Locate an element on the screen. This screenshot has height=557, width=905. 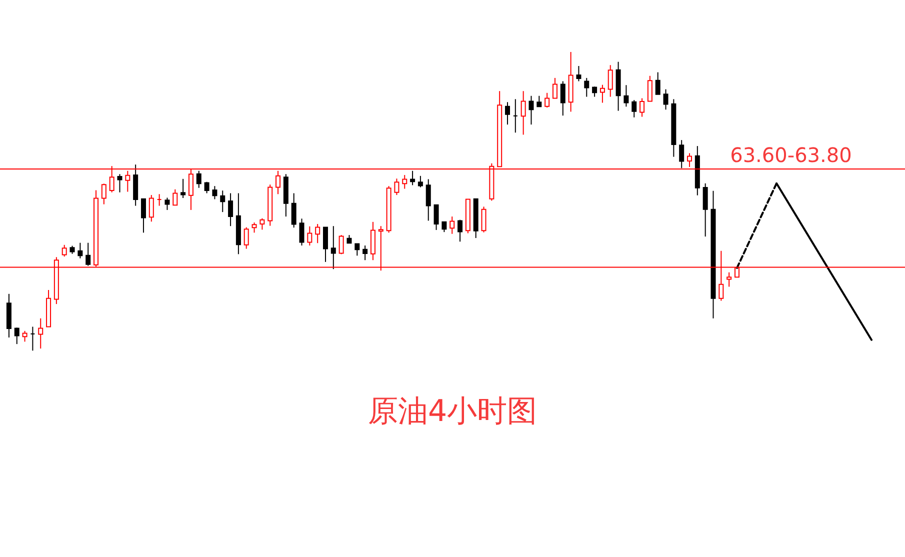
text: 原油4小时图 is located at coordinates (453, 411).